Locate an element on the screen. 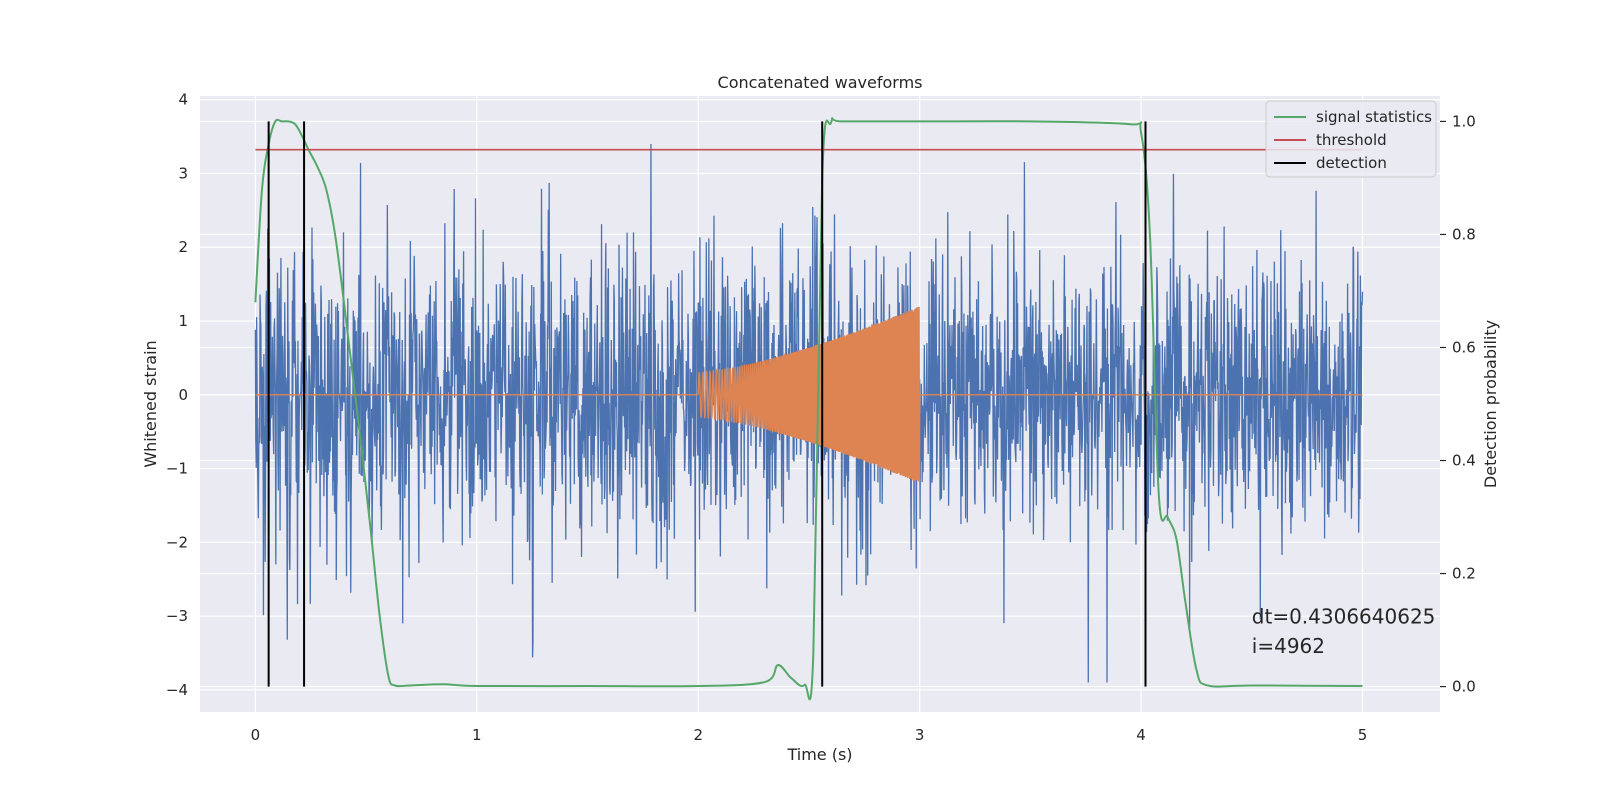  x-tick-label: 4 is located at coordinates (1141, 735).